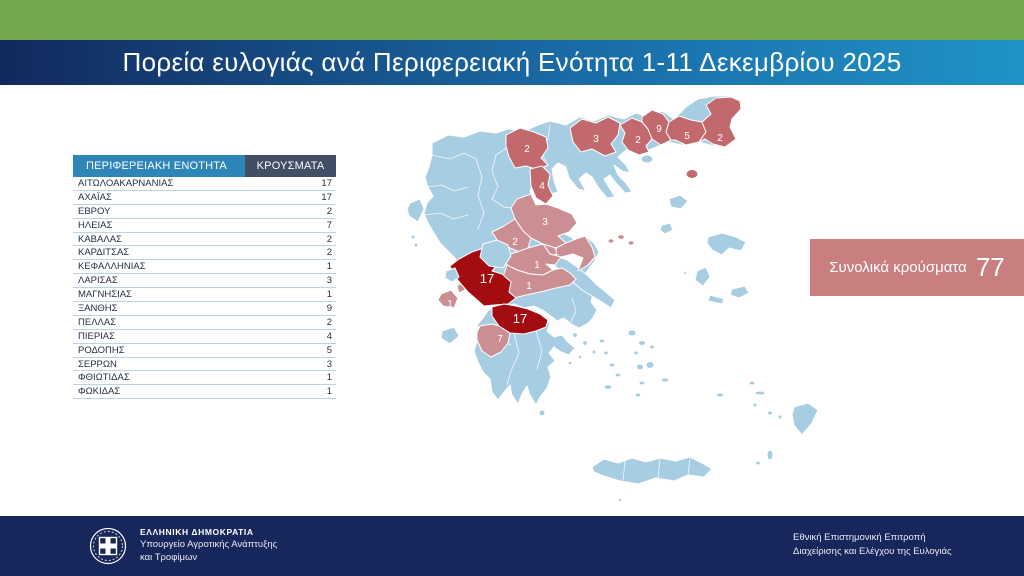  I want to click on table-row: ΕΒΡΟΥ 2, so click(204, 212).